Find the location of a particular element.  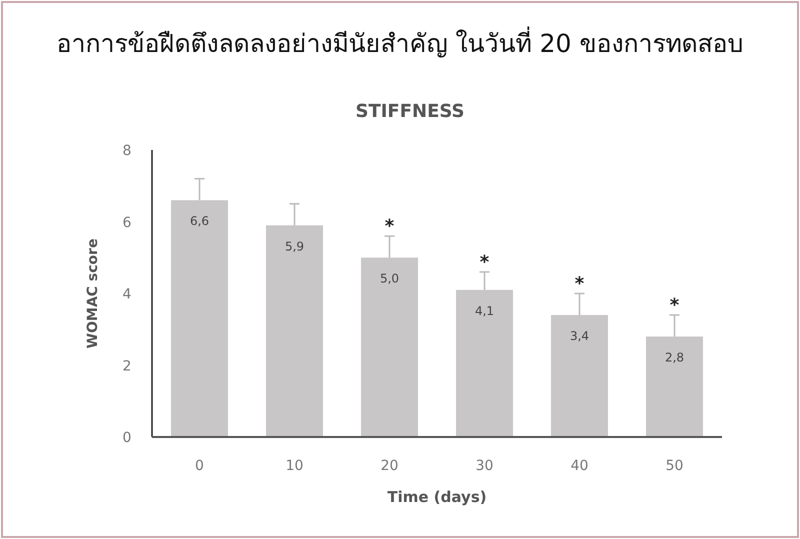

data-label: 4,1 is located at coordinates (484, 311).